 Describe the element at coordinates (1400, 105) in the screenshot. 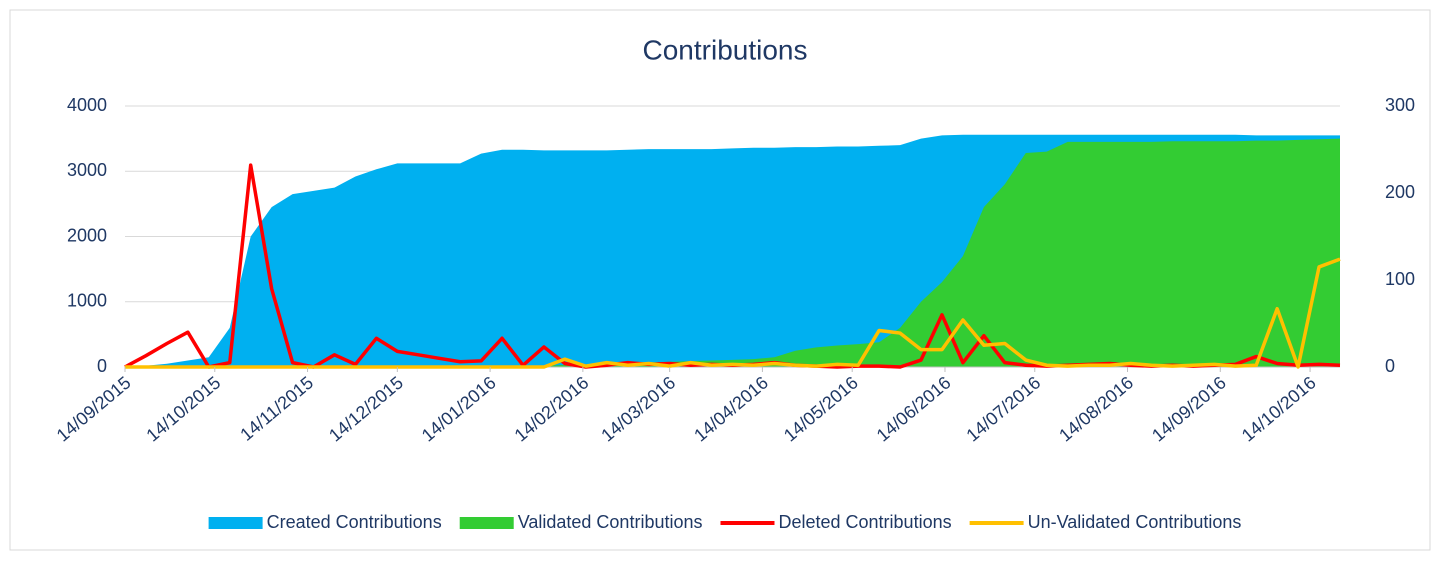

I see `y2-tick-label: 300` at that location.